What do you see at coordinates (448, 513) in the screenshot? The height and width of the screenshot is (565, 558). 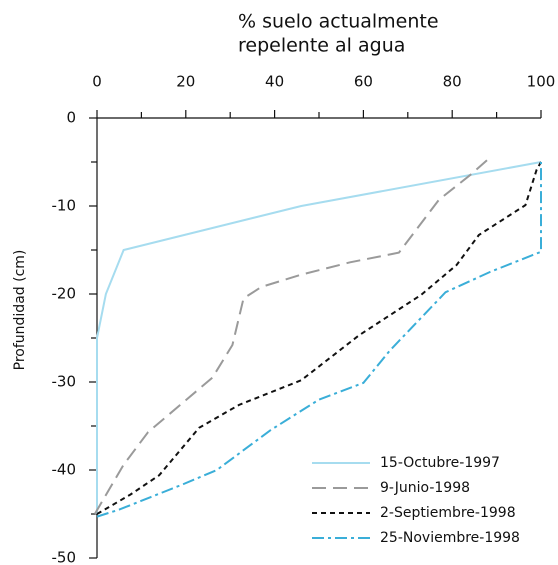 I see `legend-label: 2-Septiembre-1998` at bounding box center [448, 513].